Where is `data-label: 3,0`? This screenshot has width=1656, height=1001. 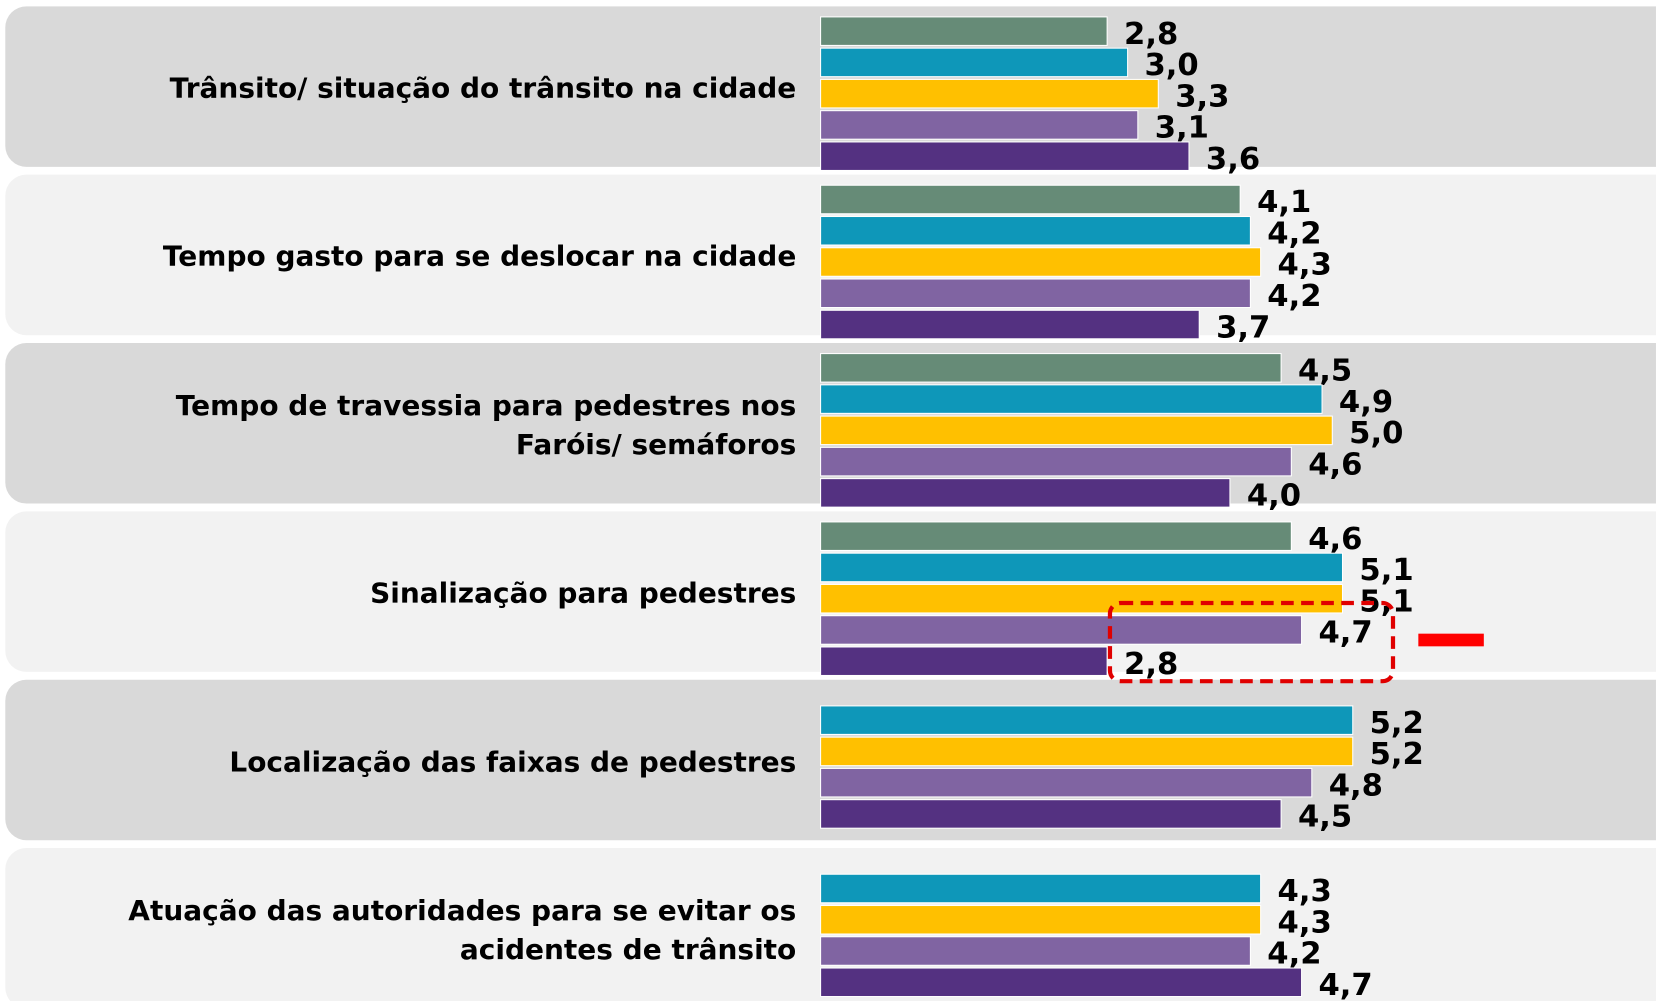 data-label: 3,0 is located at coordinates (1171, 65).